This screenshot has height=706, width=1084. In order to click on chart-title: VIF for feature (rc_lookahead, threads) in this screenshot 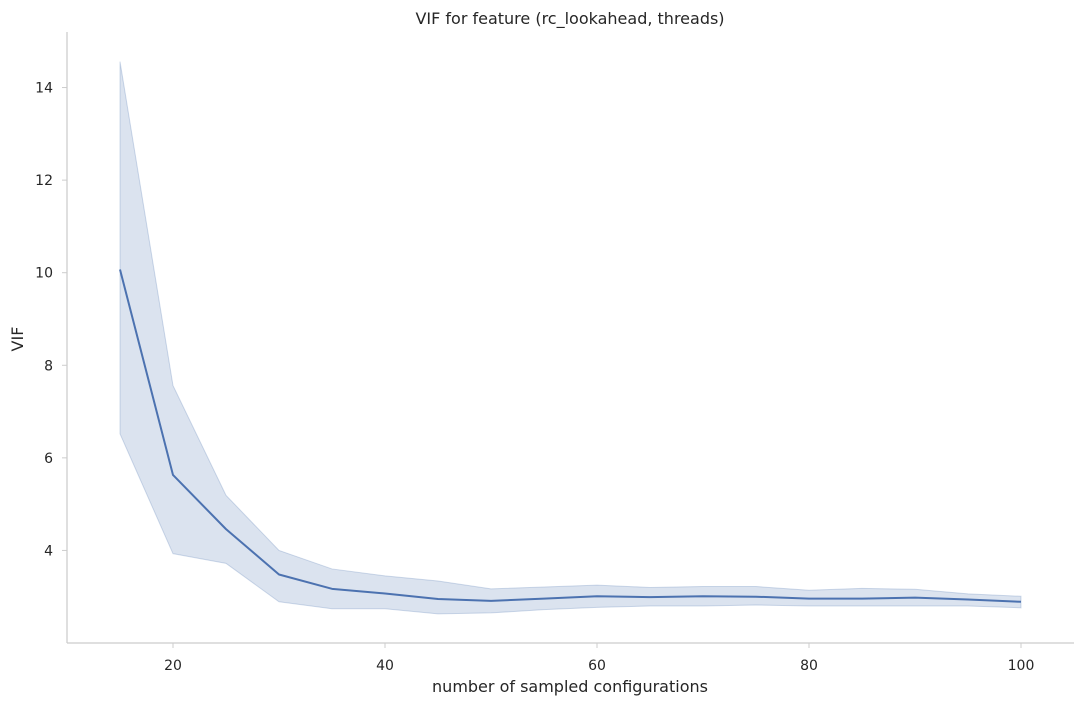, I will do `click(569, 19)`.